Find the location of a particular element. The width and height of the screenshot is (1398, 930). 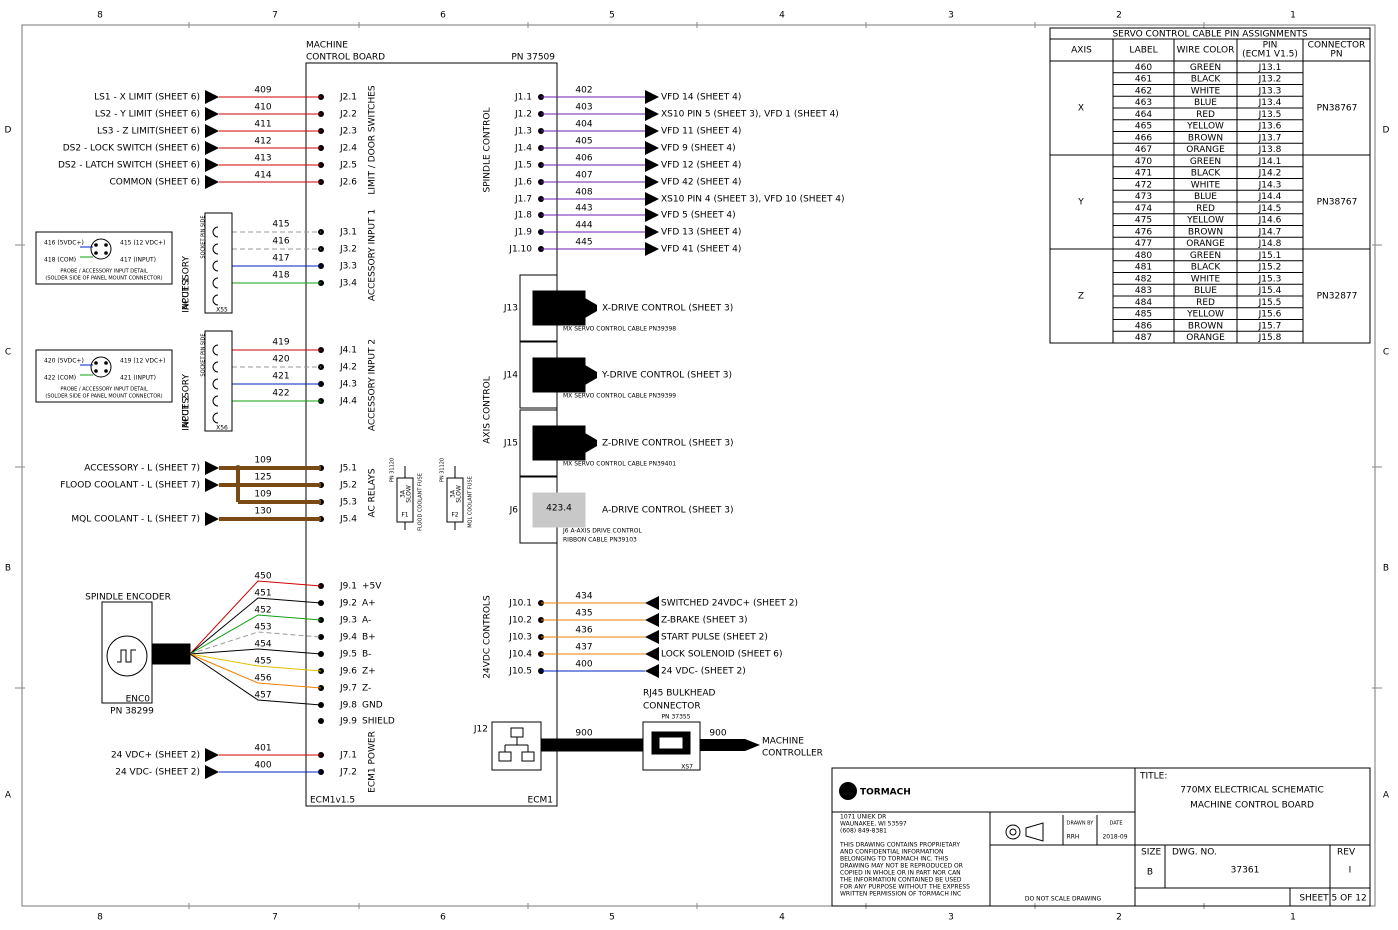

label: ENC0 is located at coordinates (138, 700).